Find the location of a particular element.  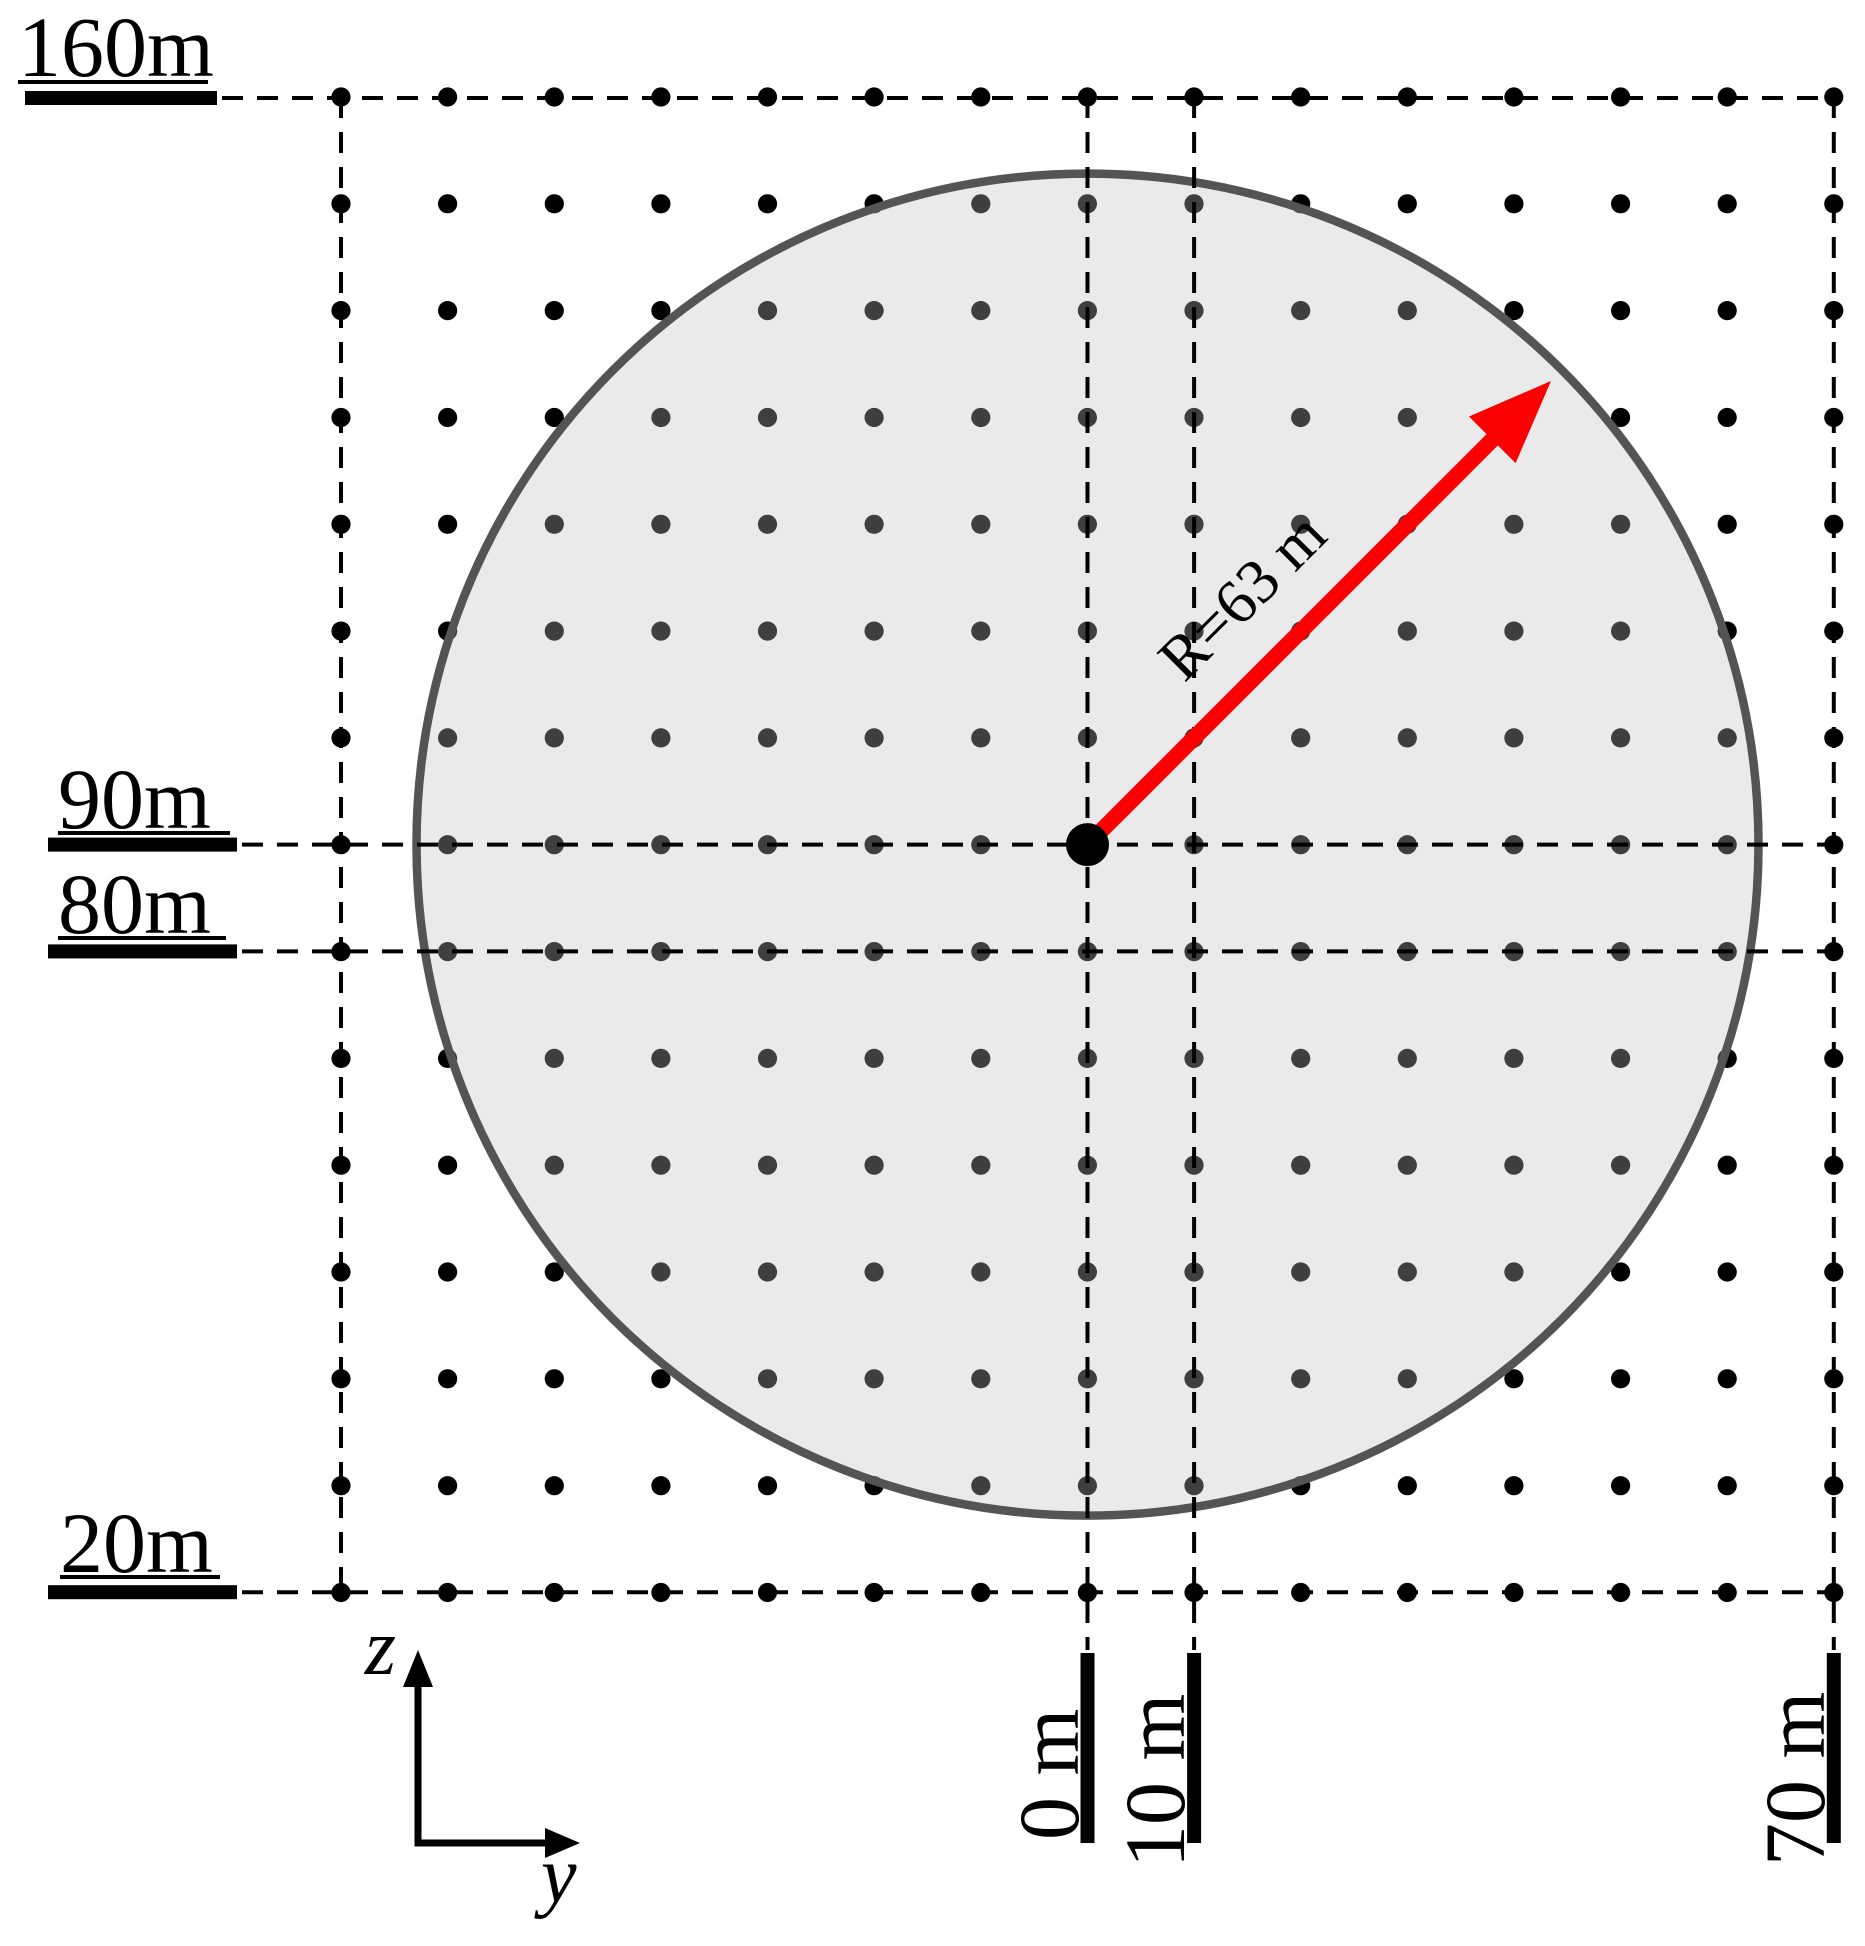

ruler-bar-80m is located at coordinates (142, 951).